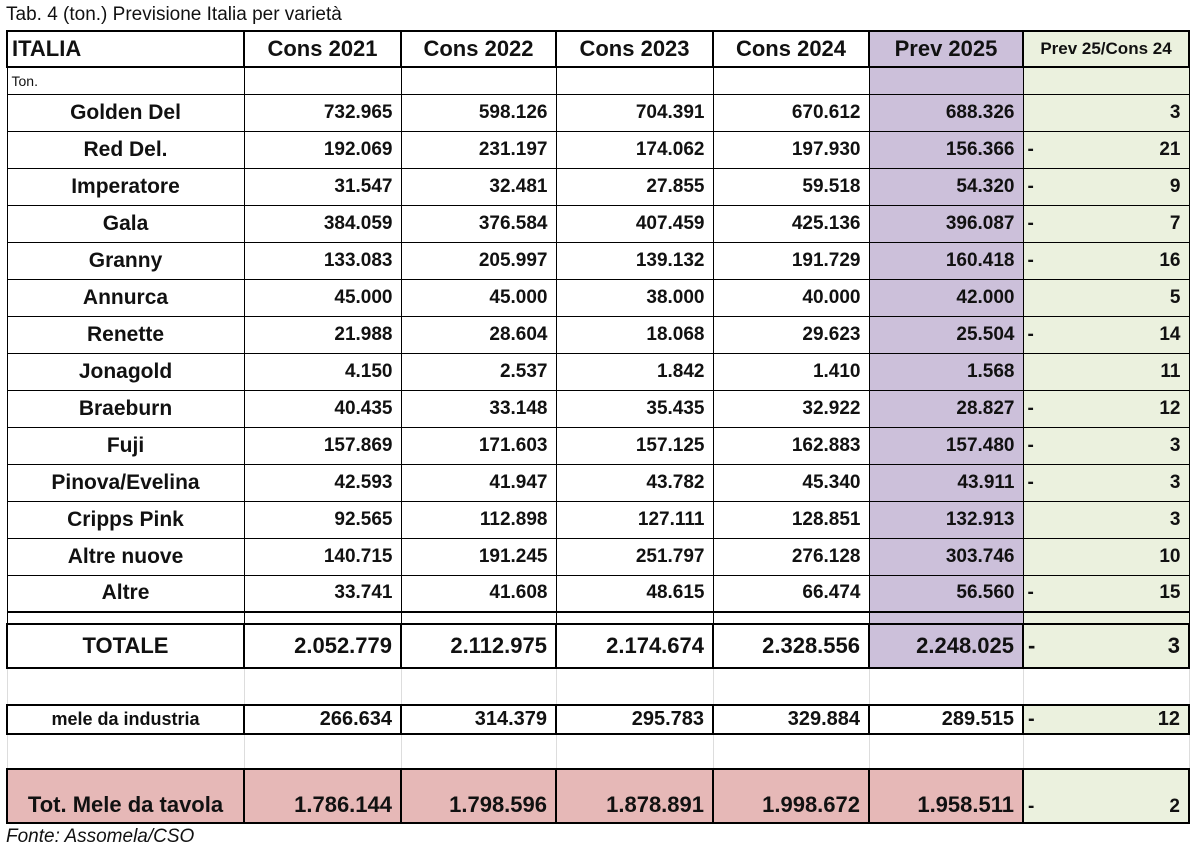  I want to click on cons-cell: 670.612, so click(791, 112).